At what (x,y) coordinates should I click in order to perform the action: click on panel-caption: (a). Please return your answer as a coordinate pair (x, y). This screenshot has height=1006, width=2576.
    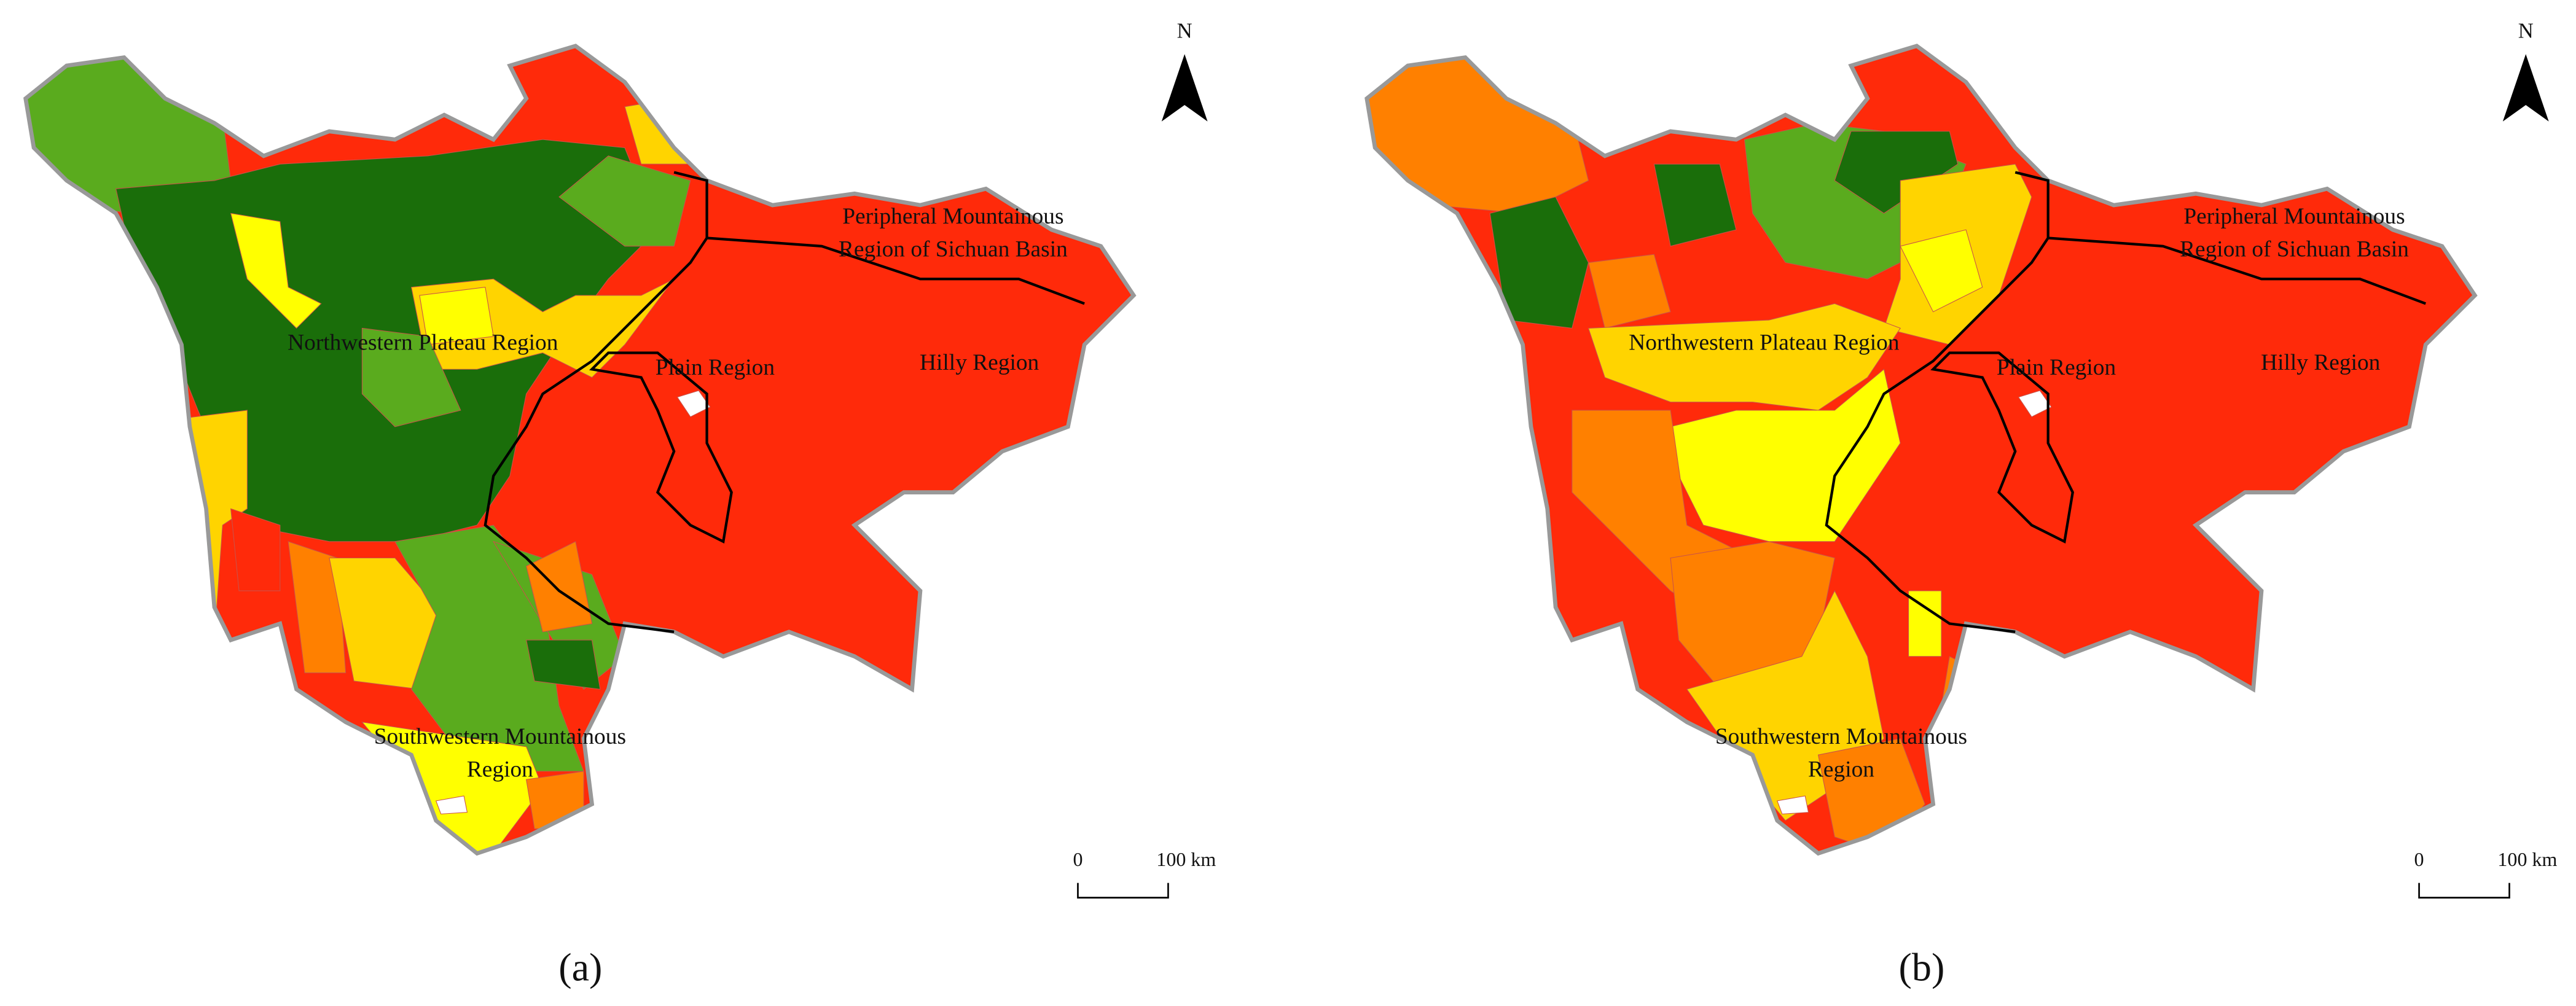
    Looking at the image, I should click on (580, 968).